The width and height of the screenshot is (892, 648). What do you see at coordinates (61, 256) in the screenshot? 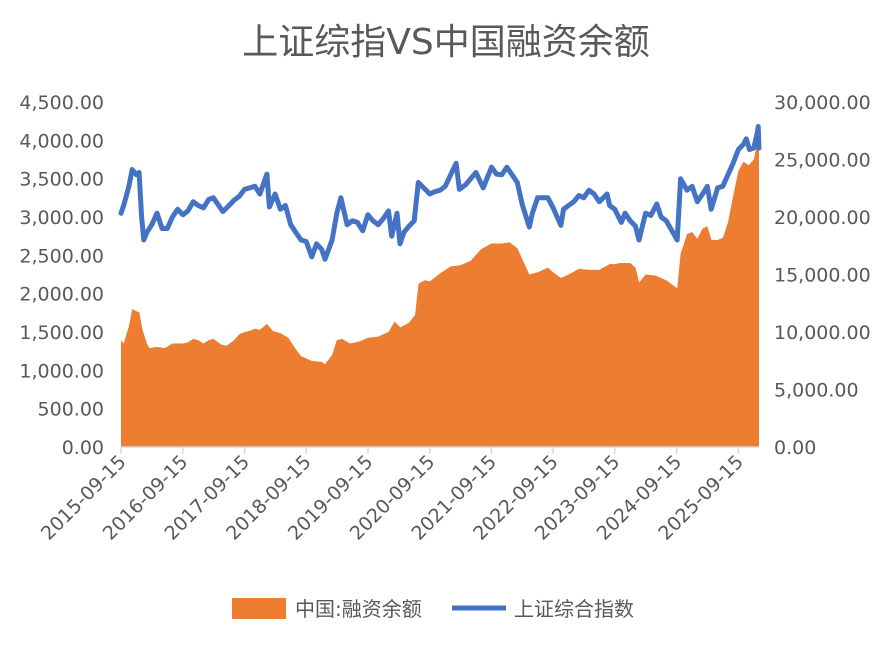
I see `left-axis-tick-label: 2,500.00` at bounding box center [61, 256].